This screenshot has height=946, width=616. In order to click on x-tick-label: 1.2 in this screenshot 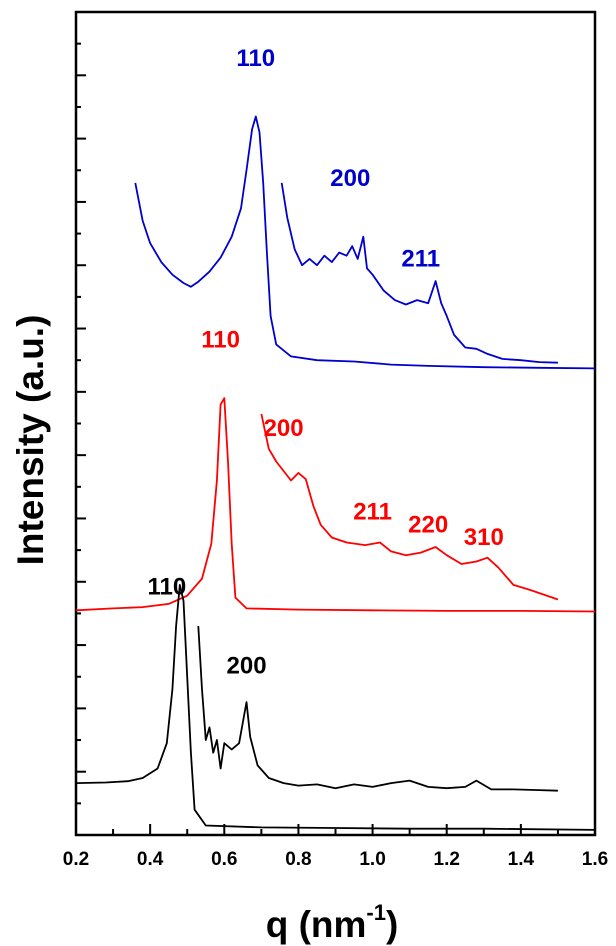, I will do `click(447, 859)`.